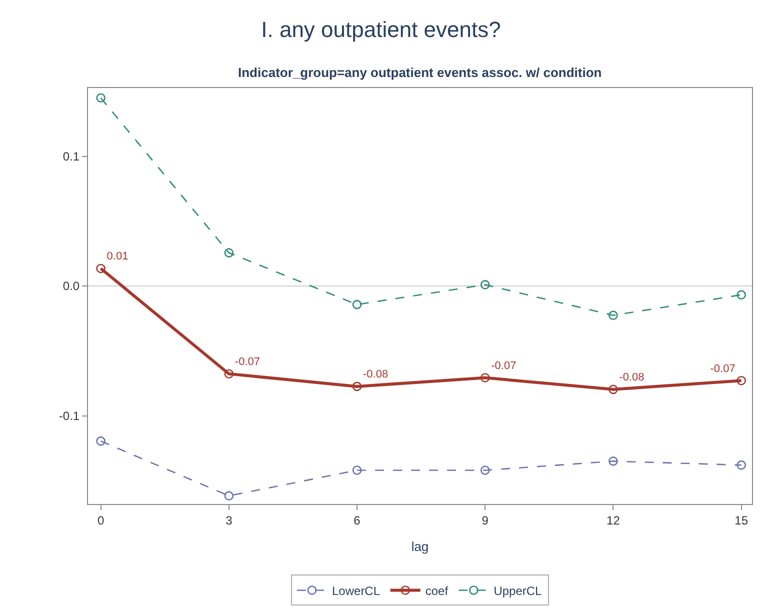 This screenshot has width=762, height=616. Describe the element at coordinates (485, 520) in the screenshot. I see `x-tick-label: 9` at that location.